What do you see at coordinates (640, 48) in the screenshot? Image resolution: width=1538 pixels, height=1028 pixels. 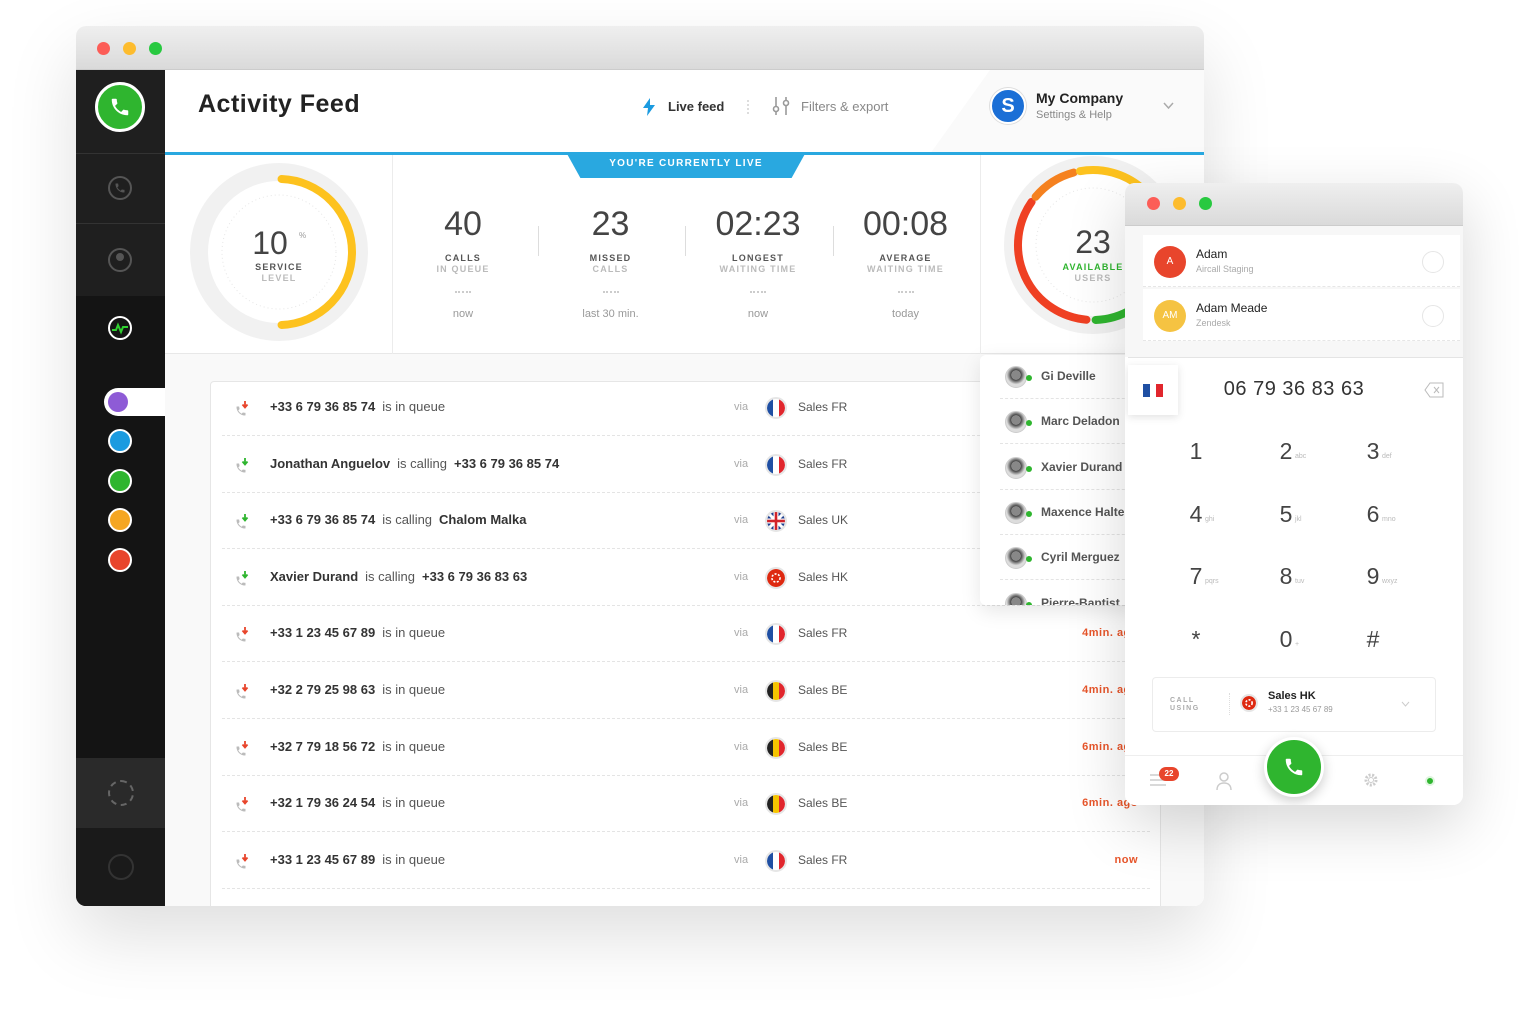 I see `title-bar` at bounding box center [640, 48].